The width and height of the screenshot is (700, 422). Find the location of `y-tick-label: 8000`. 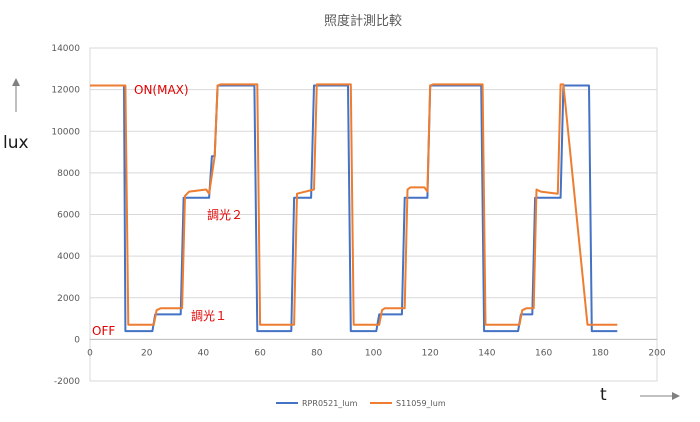

y-tick-label: 8000 is located at coordinates (68, 174).